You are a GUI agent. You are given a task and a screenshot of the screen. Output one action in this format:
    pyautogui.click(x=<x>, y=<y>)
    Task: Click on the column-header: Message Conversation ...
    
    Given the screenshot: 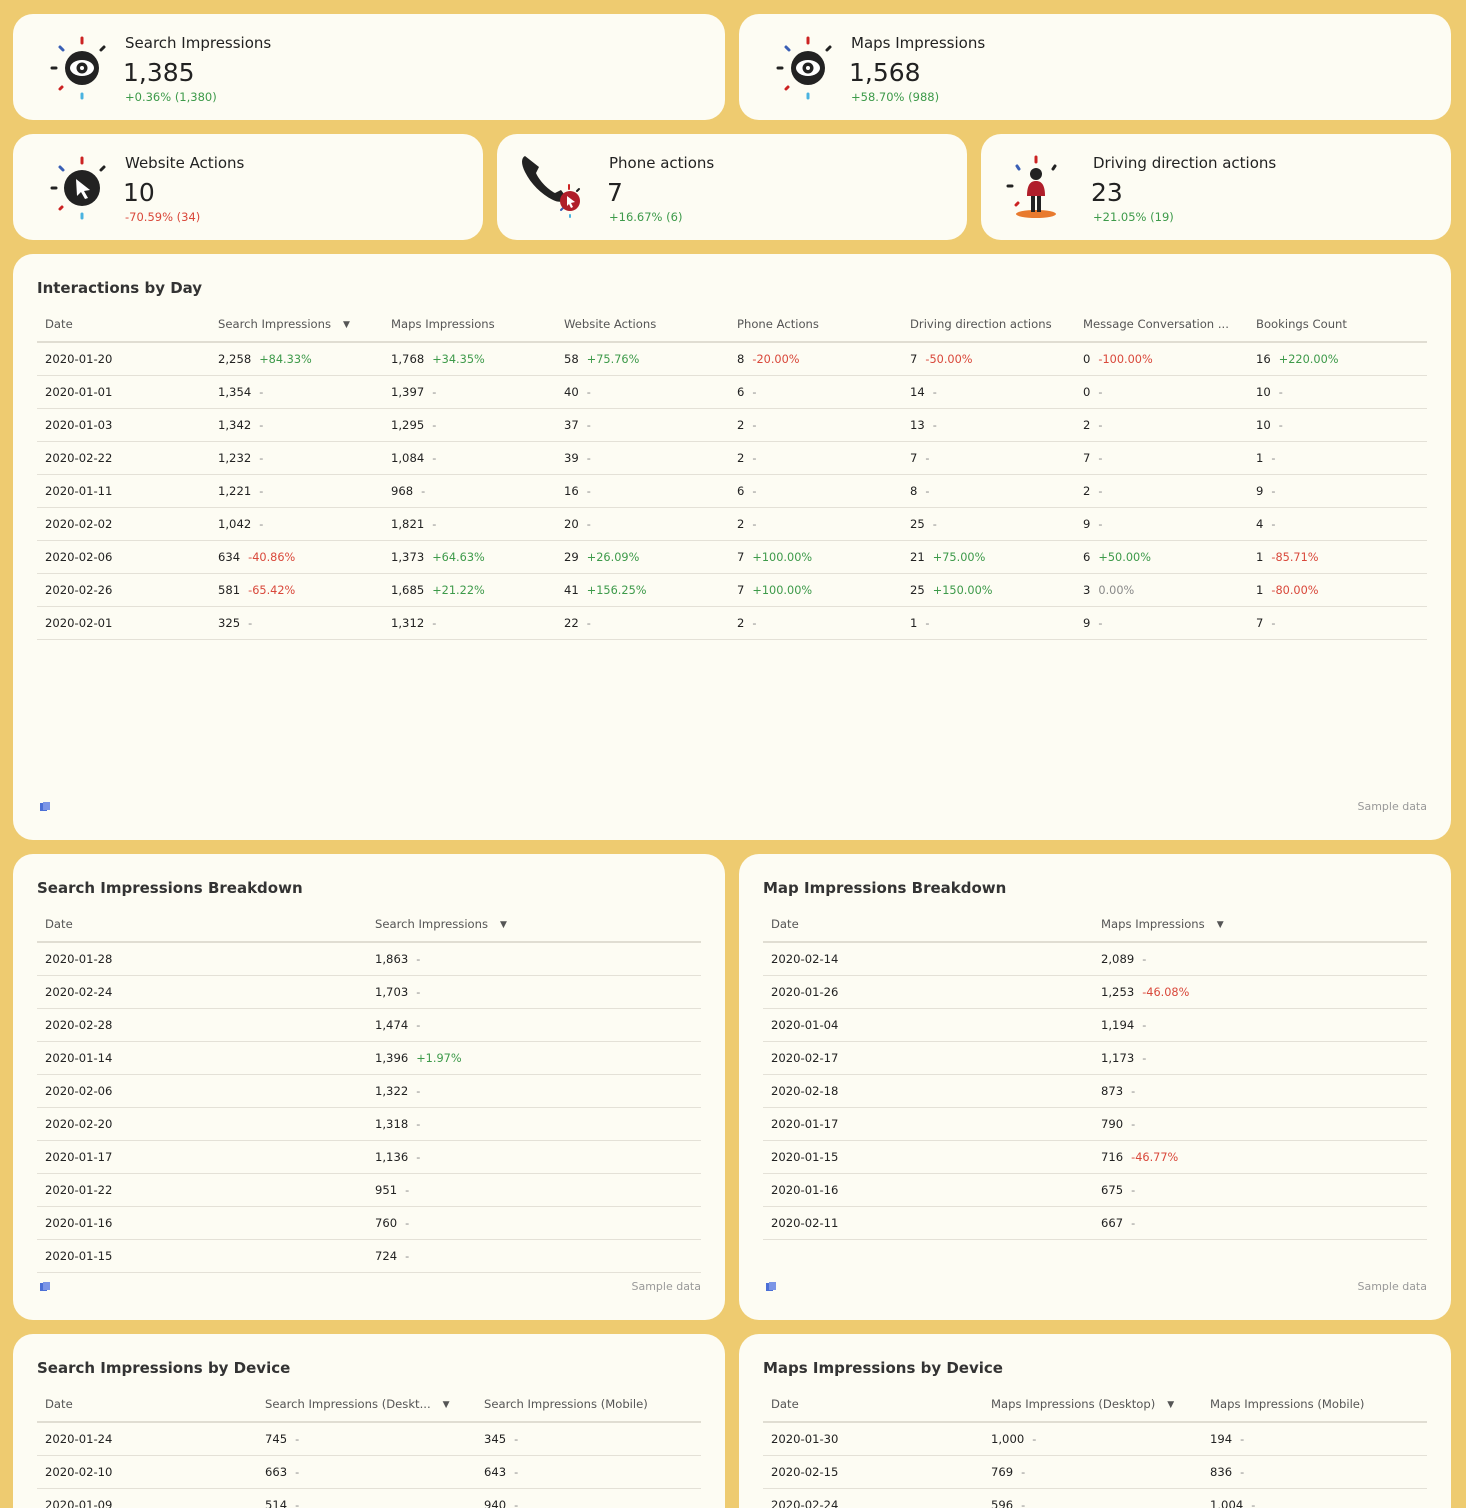 What is the action you would take?
    pyautogui.click(x=1161, y=324)
    